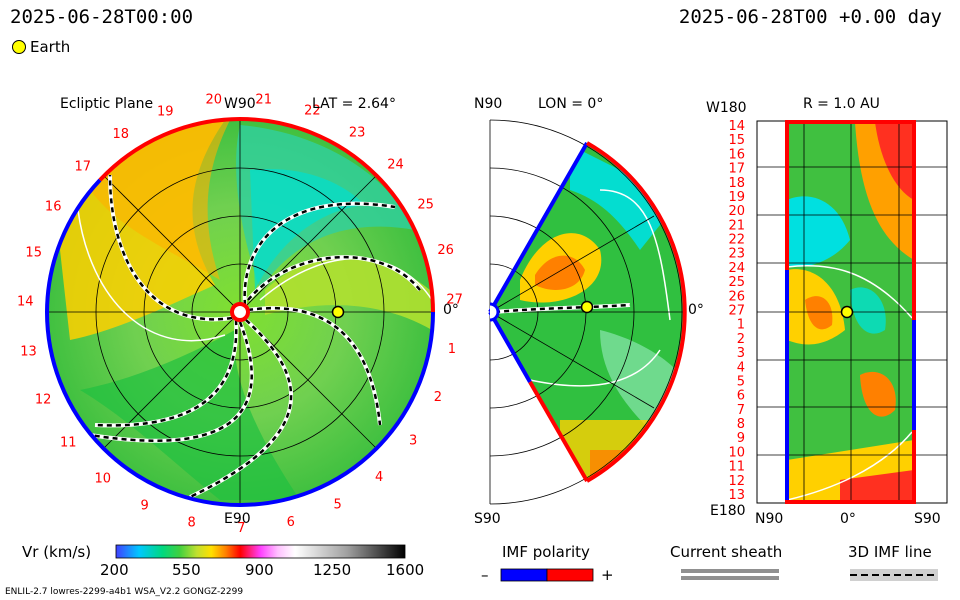 Image resolution: width=960 pixels, height=600 pixels. What do you see at coordinates (186, 570) in the screenshot?
I see `colorbar-tick: 550` at bounding box center [186, 570].